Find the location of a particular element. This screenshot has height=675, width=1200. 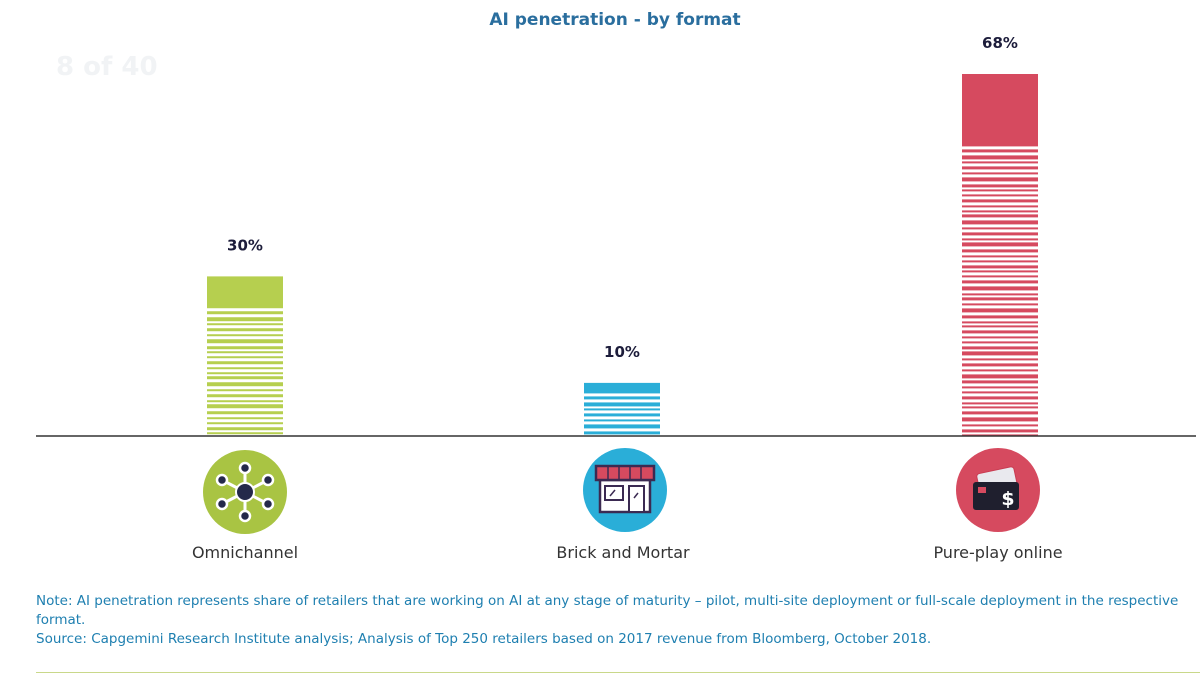

value-label-brick-and-mortar: 10% is located at coordinates (622, 352).